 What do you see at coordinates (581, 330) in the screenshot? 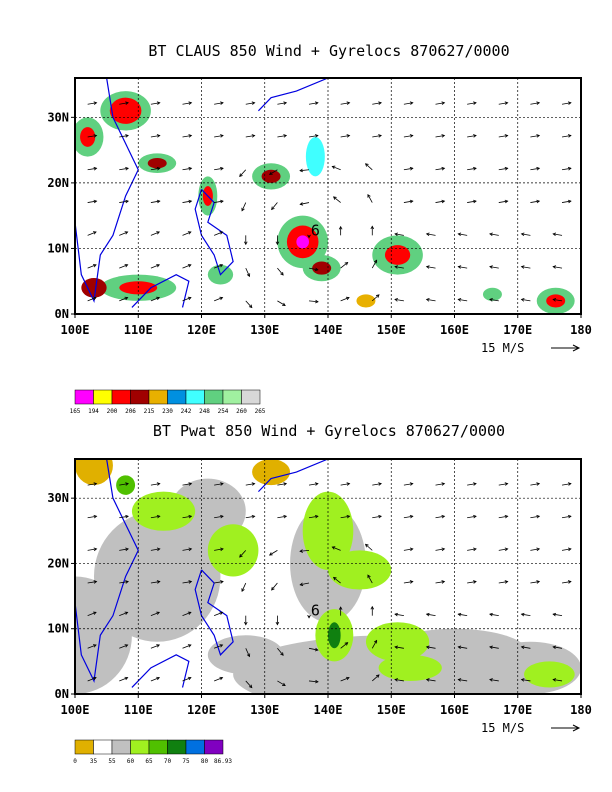
I see `x-tick-label: 180` at bounding box center [581, 330].